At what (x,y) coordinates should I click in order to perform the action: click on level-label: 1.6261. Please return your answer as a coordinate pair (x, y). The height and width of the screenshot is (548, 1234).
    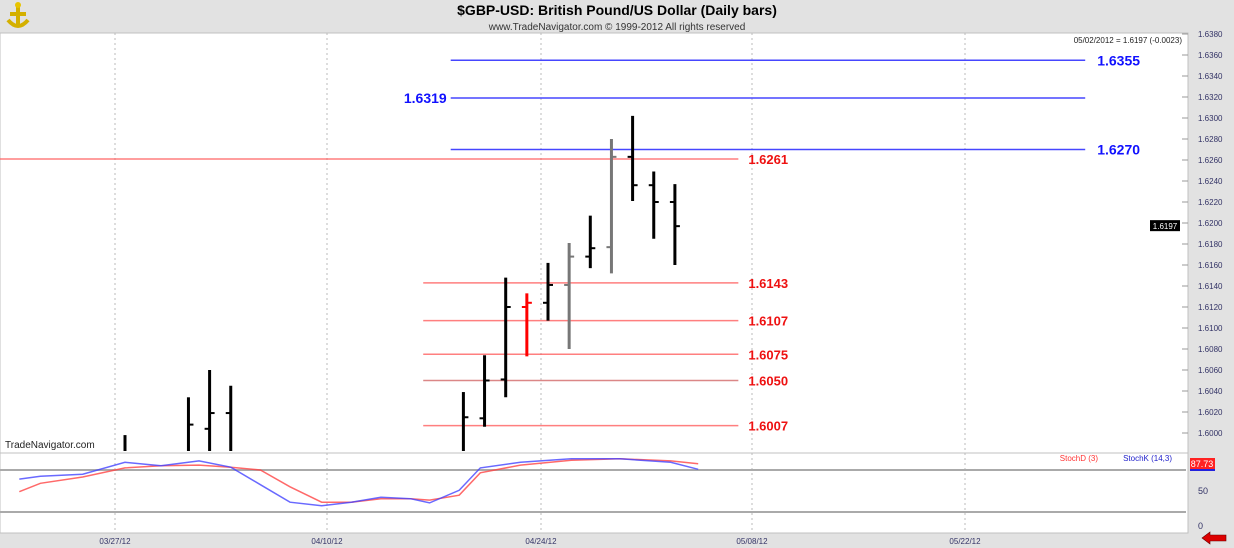
    Looking at the image, I should click on (768, 159).